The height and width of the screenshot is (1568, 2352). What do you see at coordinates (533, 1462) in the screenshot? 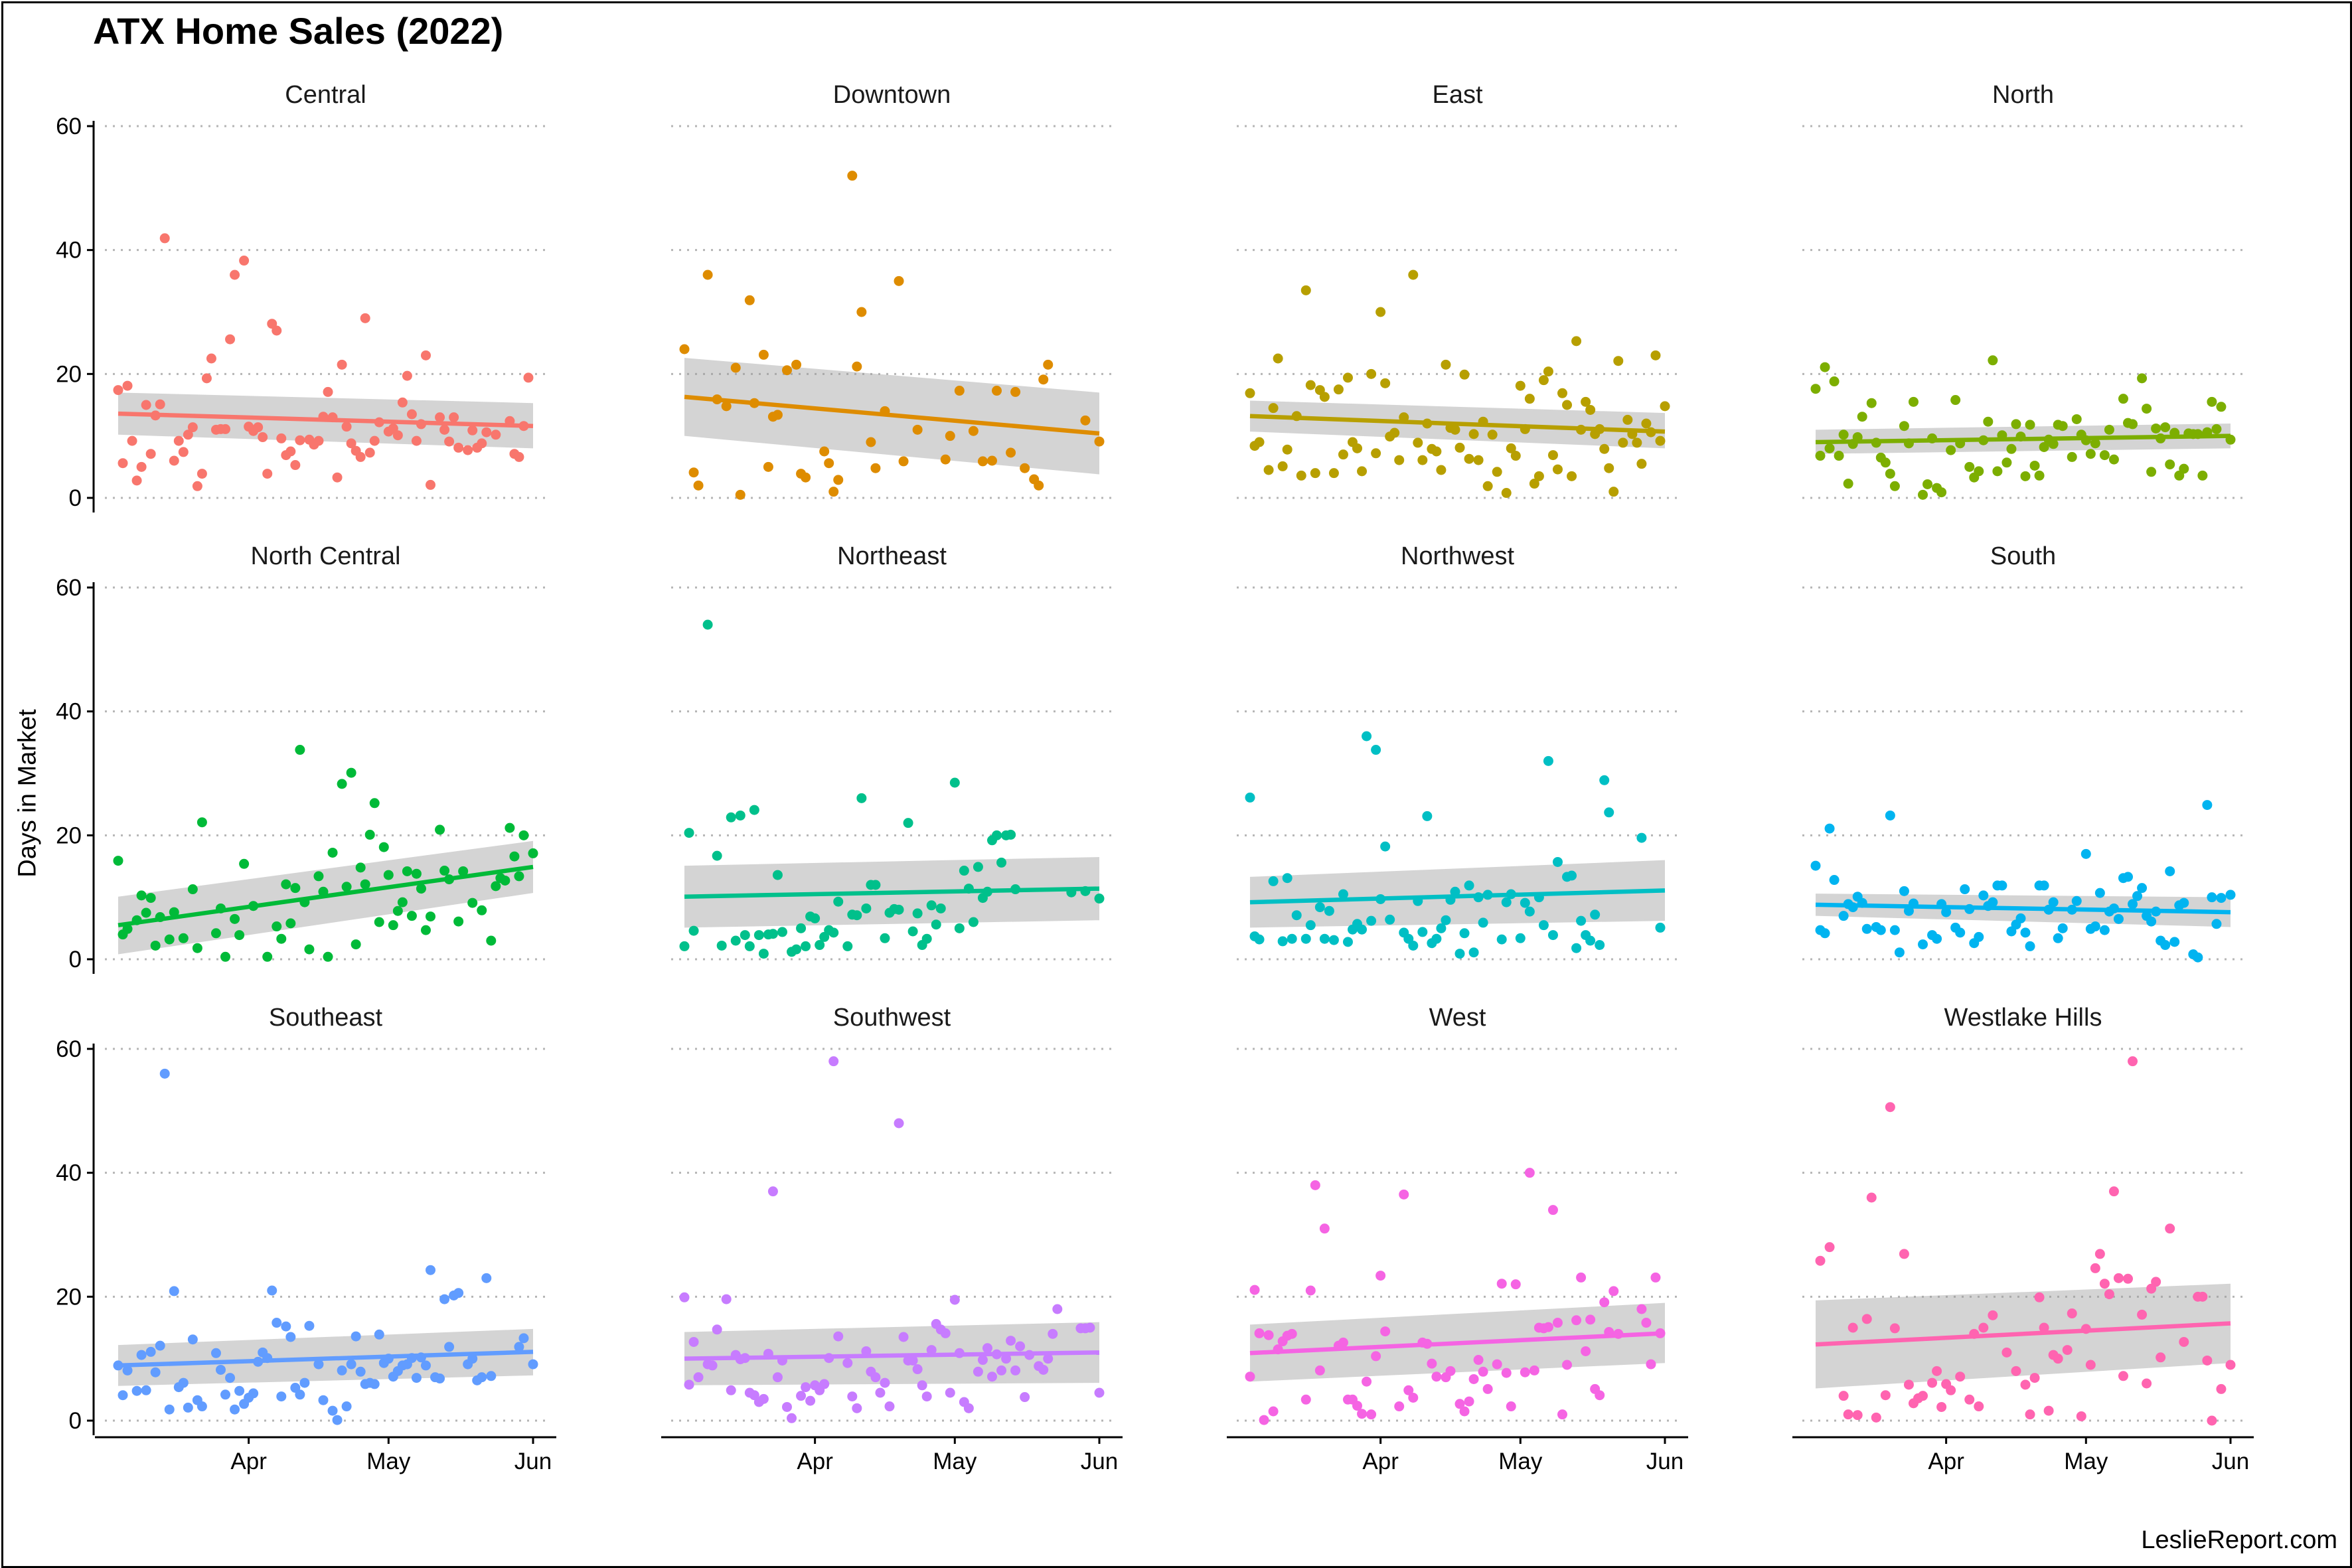
I see `x-tick-label: Jun` at bounding box center [533, 1462].